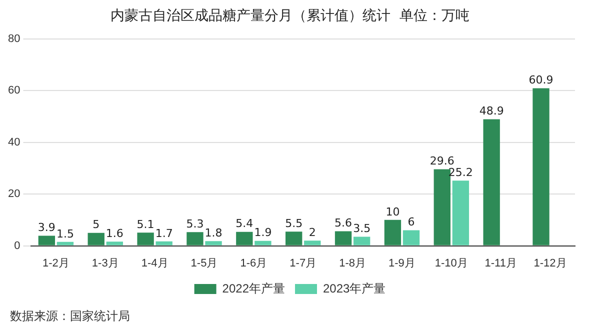  What do you see at coordinates (500, 263) in the screenshot?
I see `x-tick-label: 1-11月` at bounding box center [500, 263].